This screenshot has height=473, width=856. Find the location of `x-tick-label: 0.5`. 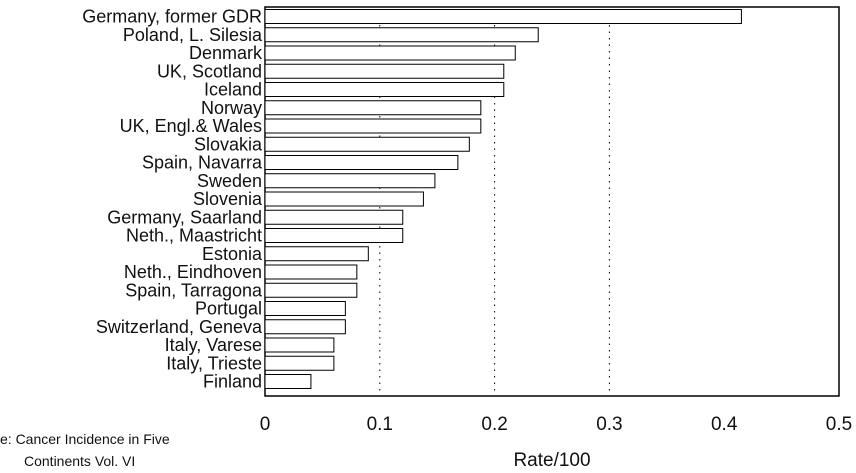

x-tick-label: 0.5 is located at coordinates (839, 424).